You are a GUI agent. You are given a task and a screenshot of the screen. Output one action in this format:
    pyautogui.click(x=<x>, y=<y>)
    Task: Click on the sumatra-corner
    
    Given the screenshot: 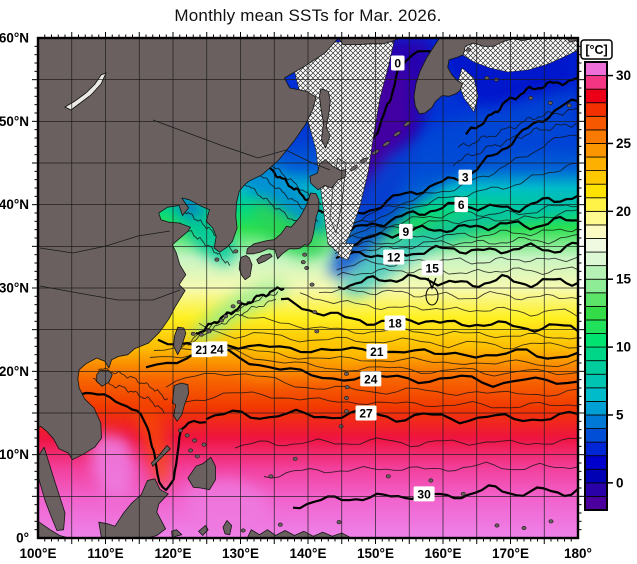 What is the action you would take?
    pyautogui.click(x=54, y=529)
    